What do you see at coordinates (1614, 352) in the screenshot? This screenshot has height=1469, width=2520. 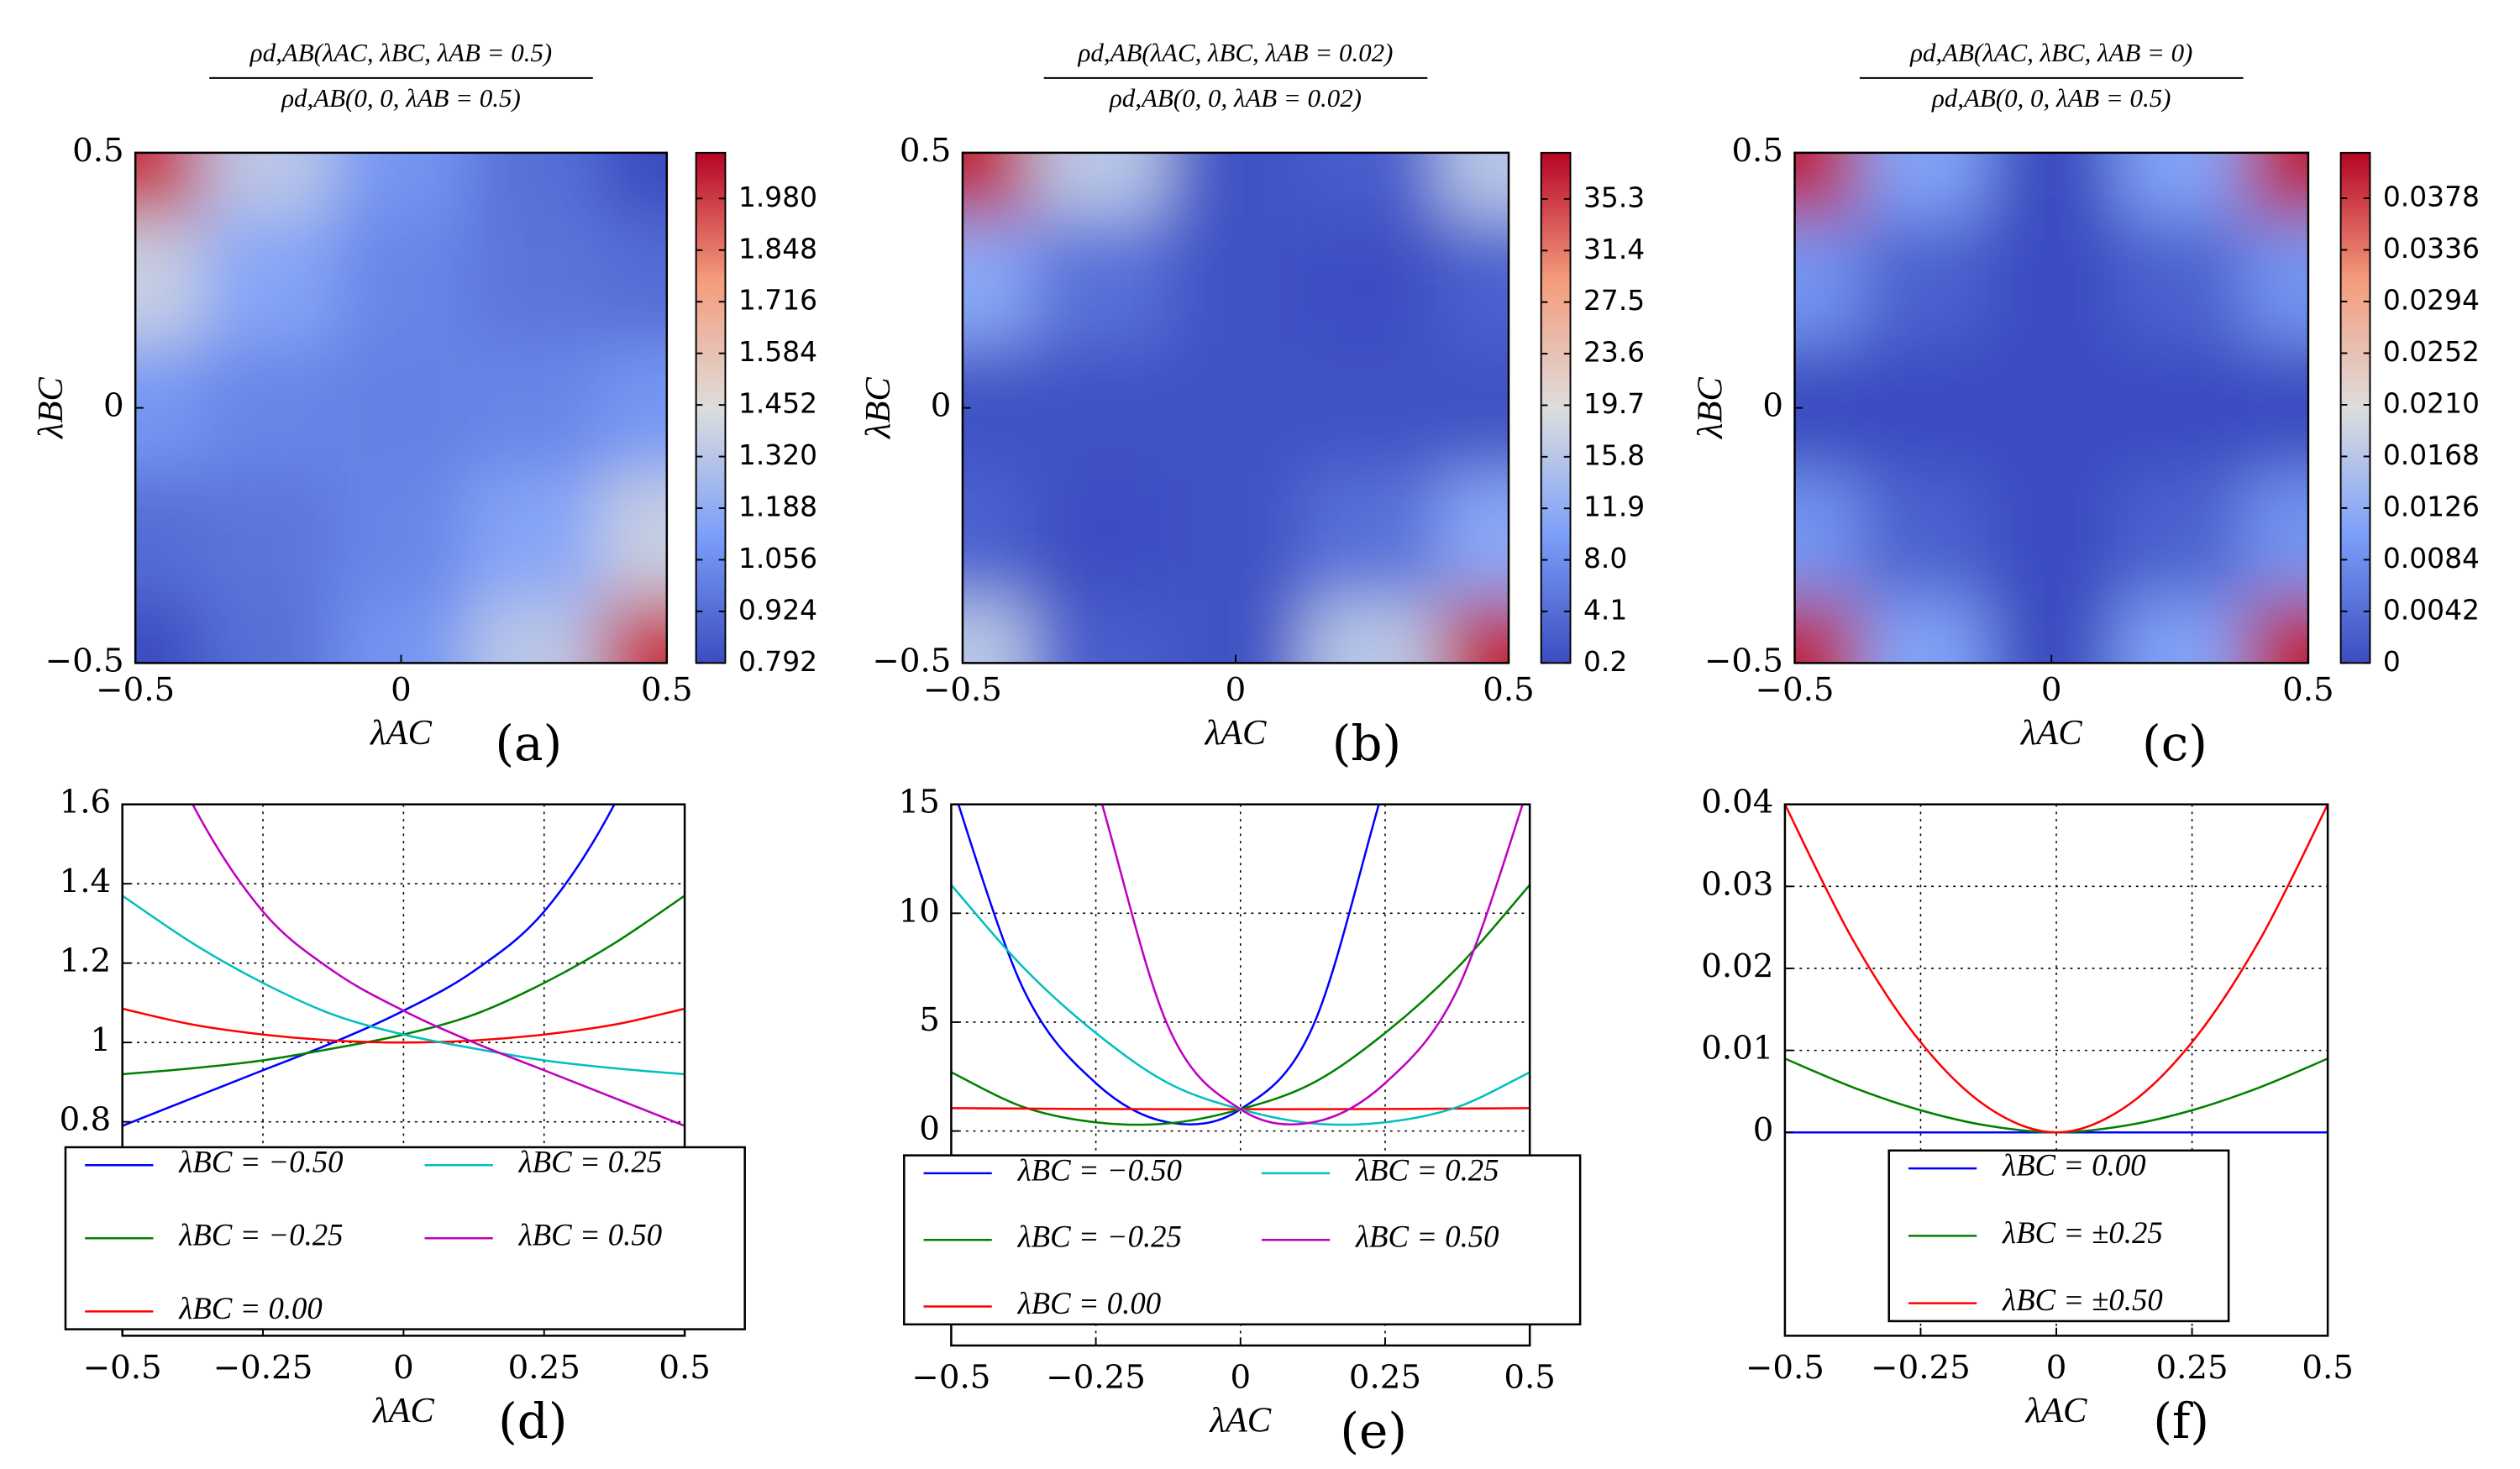 I see `colorbar-tick-label: 23.6` at bounding box center [1614, 352].